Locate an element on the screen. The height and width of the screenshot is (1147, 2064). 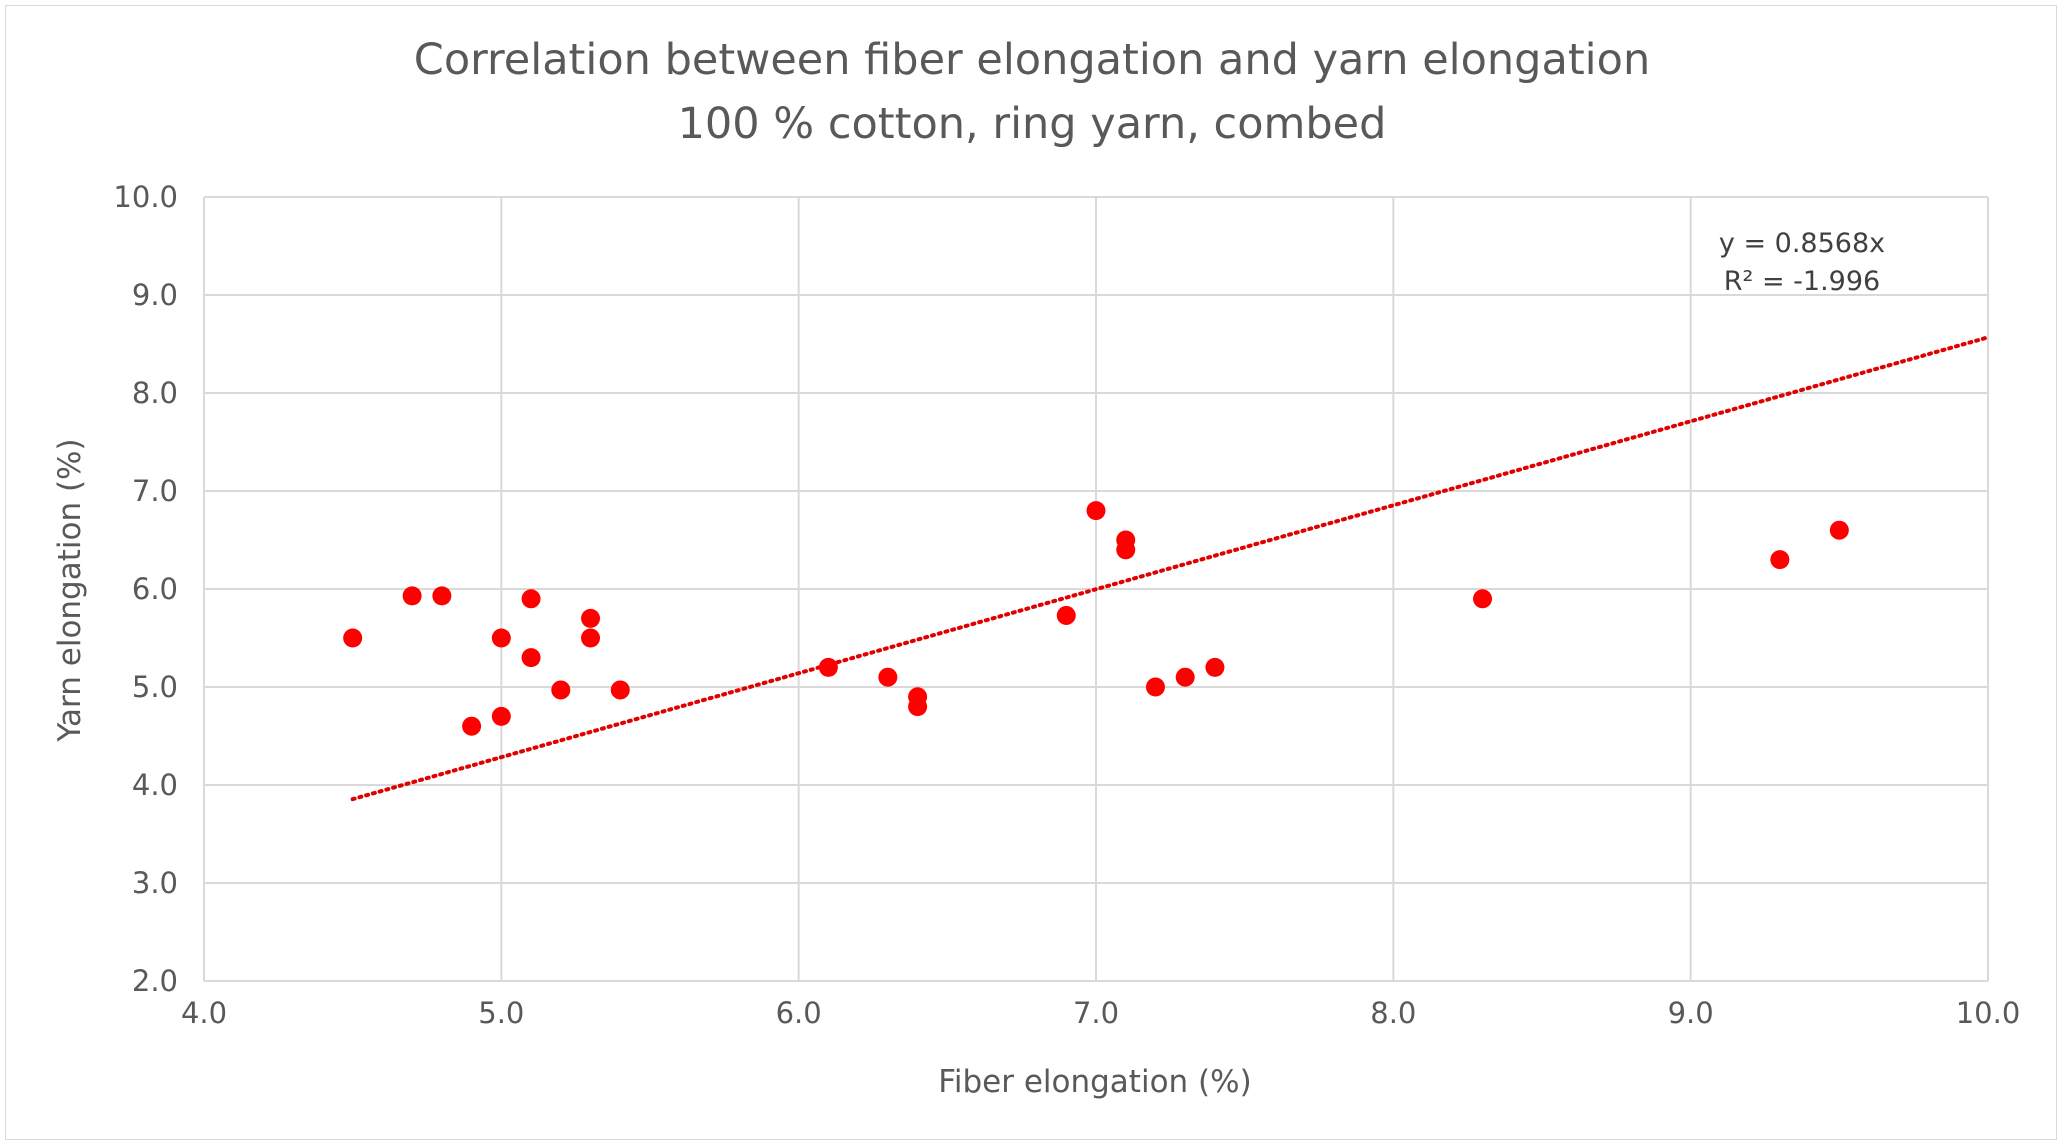
x-tick-label: 5.0 is located at coordinates (501, 1013).